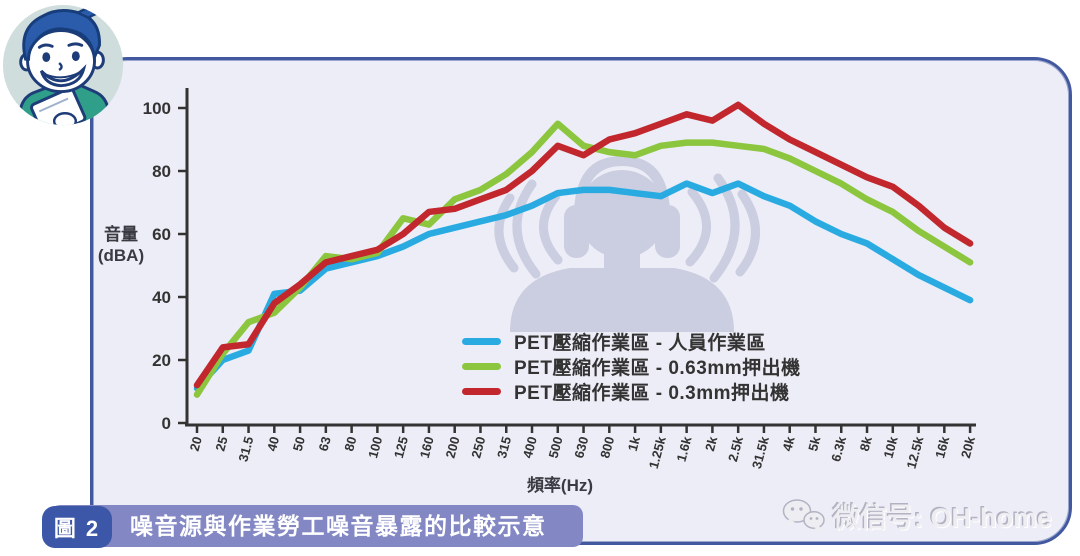  What do you see at coordinates (161, 297) in the screenshot?
I see `y-tick-label: 40` at bounding box center [161, 297].